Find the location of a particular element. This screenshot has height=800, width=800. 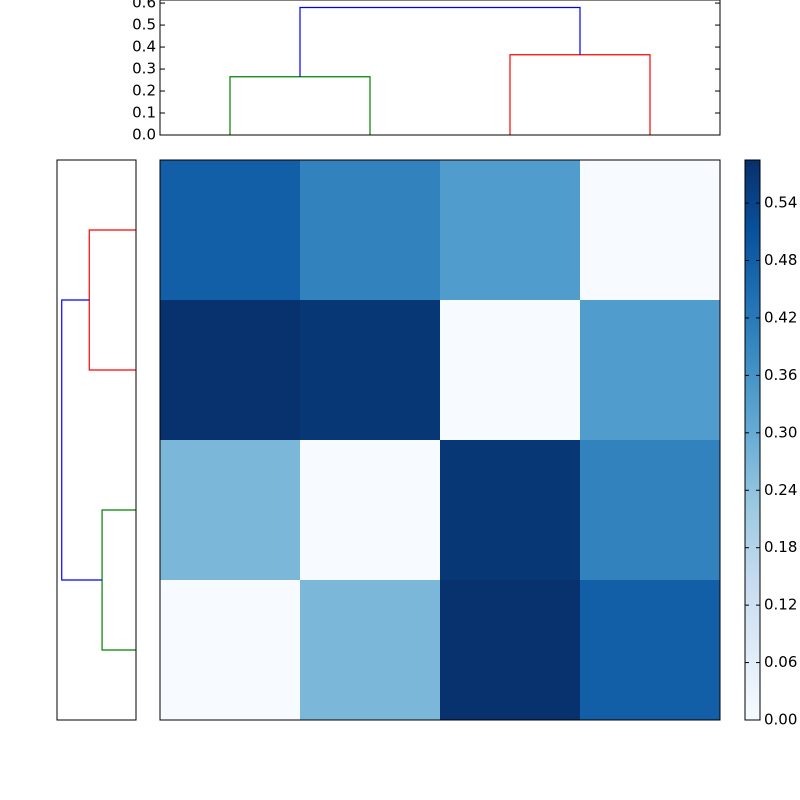

colorbar-tick-label: 0.00 is located at coordinates (780, 720).